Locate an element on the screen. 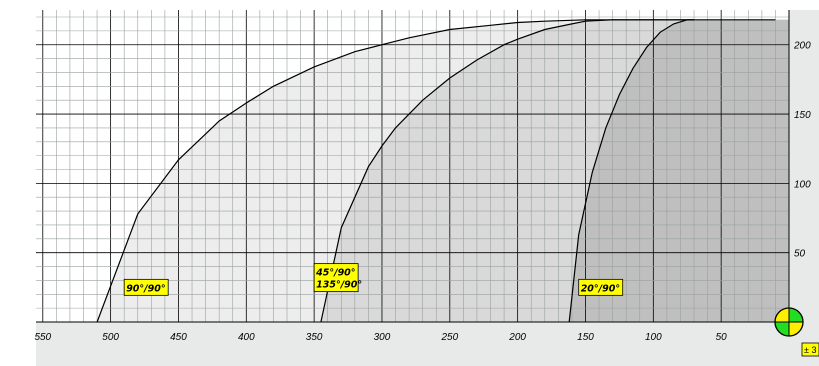 This screenshot has height=366, width=819. y-axis-ticks: 50 100 150 200 is located at coordinates (802, 150).